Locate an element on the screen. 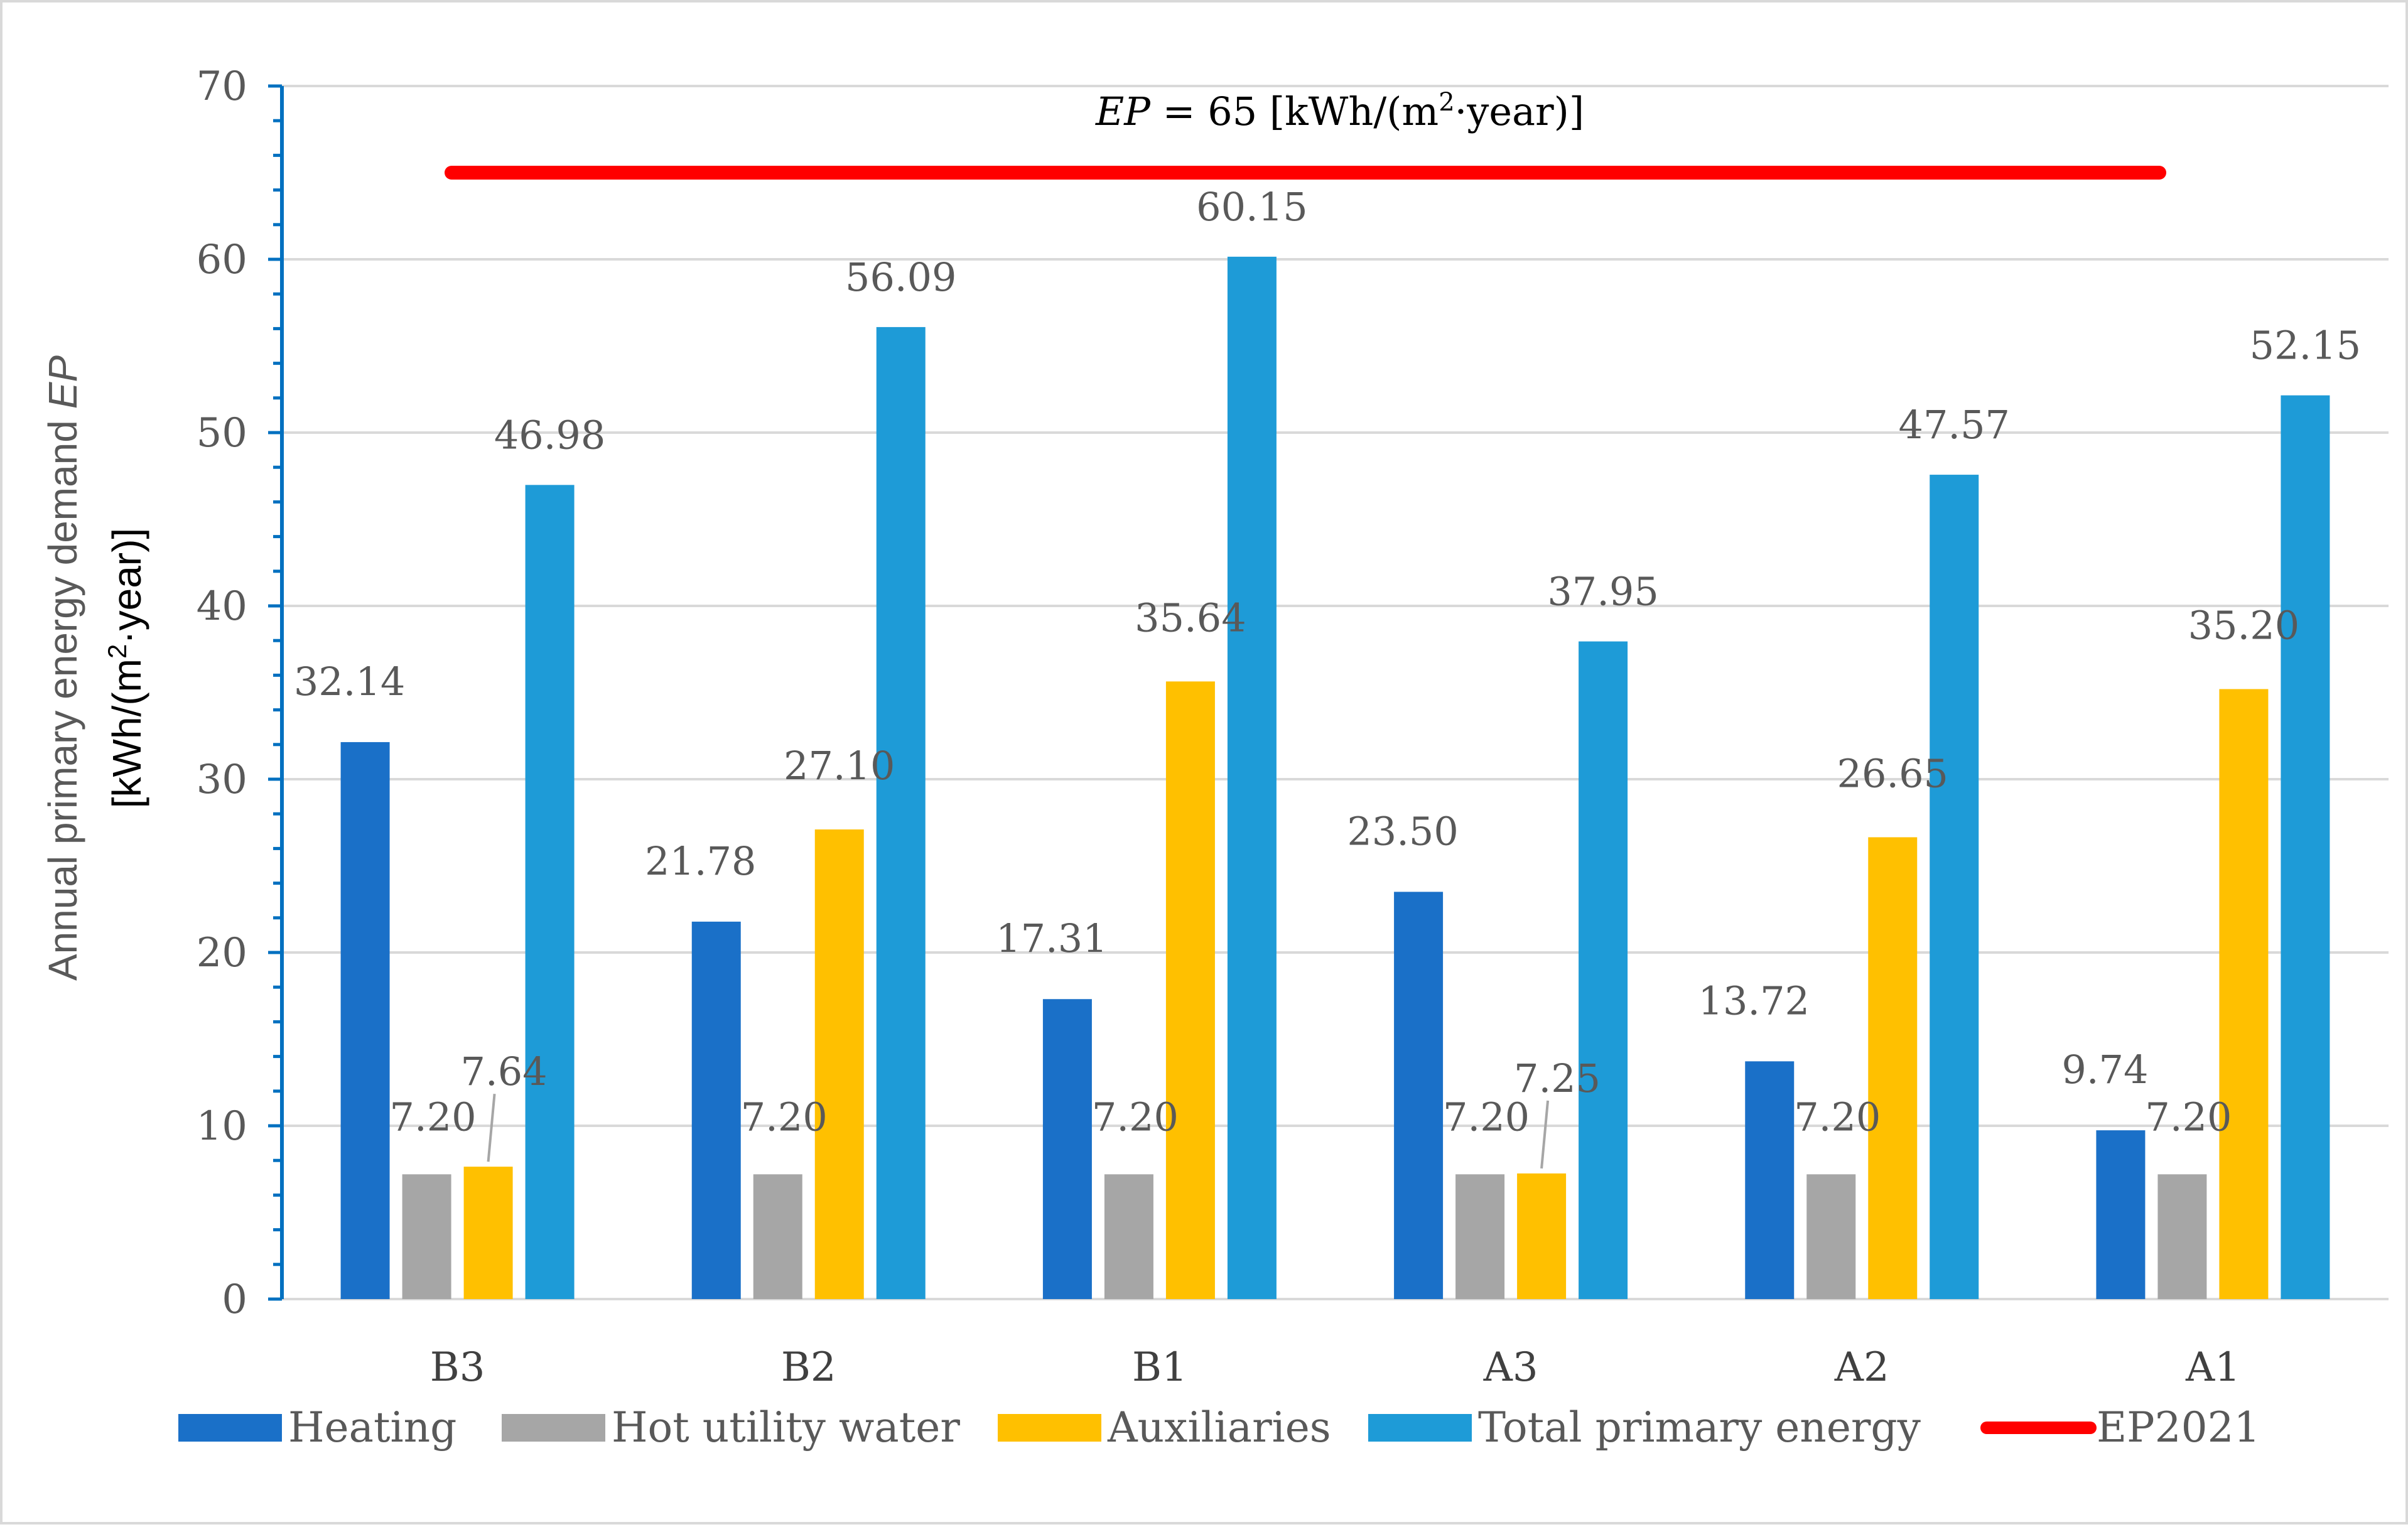  y-axis-unit-sup: 2 is located at coordinates (117, 651).